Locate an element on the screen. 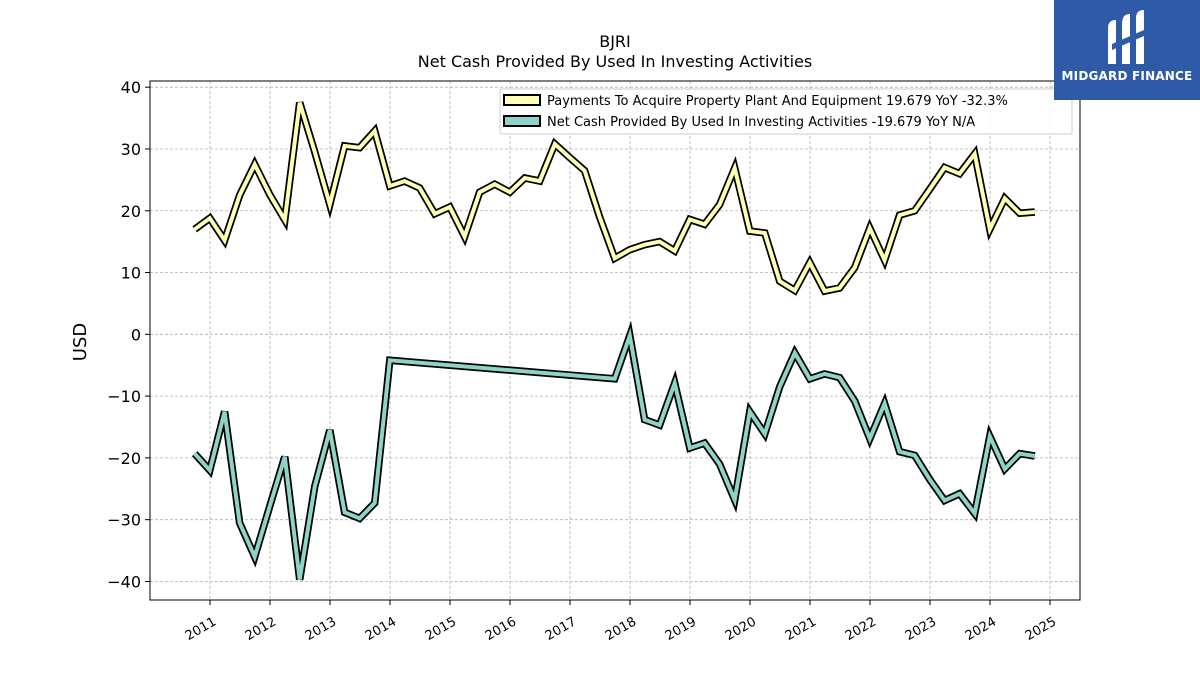 The width and height of the screenshot is (1200, 675). brand-logo: MIDGARD FINANCE is located at coordinates (1127, 50).